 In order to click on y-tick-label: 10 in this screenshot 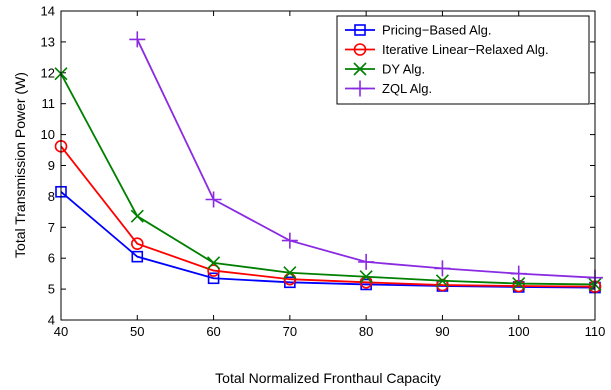, I will do `click(48, 134)`.